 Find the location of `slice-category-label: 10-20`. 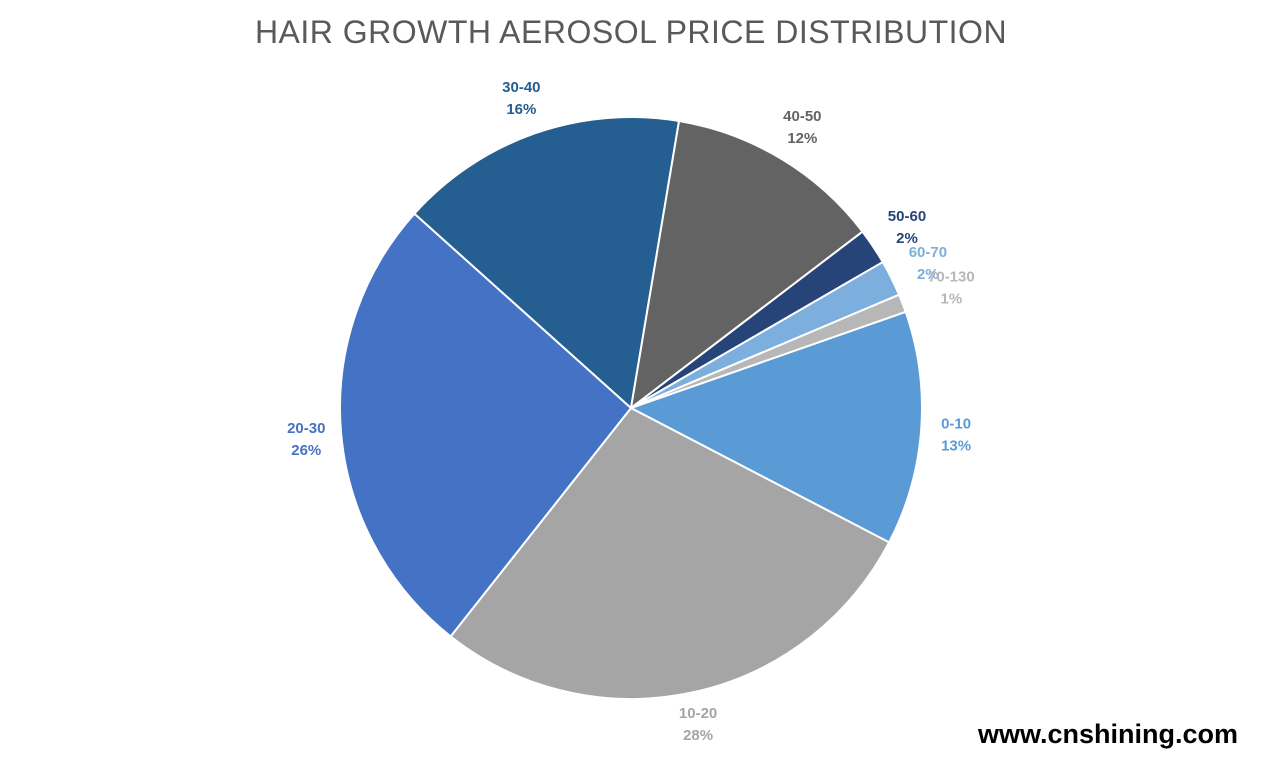

slice-category-label: 10-20 is located at coordinates (698, 713).